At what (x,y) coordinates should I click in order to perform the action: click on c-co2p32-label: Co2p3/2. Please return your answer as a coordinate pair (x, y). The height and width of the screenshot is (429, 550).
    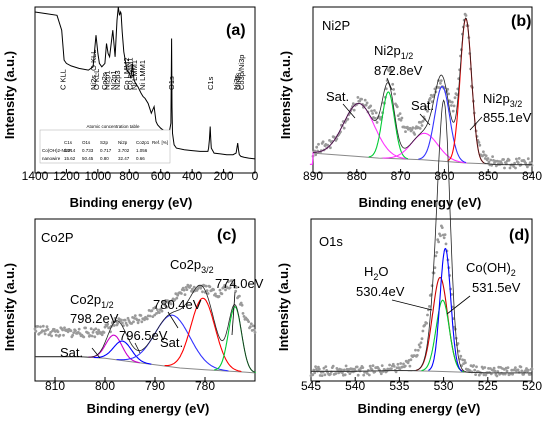
    Looking at the image, I should click on (192, 266).